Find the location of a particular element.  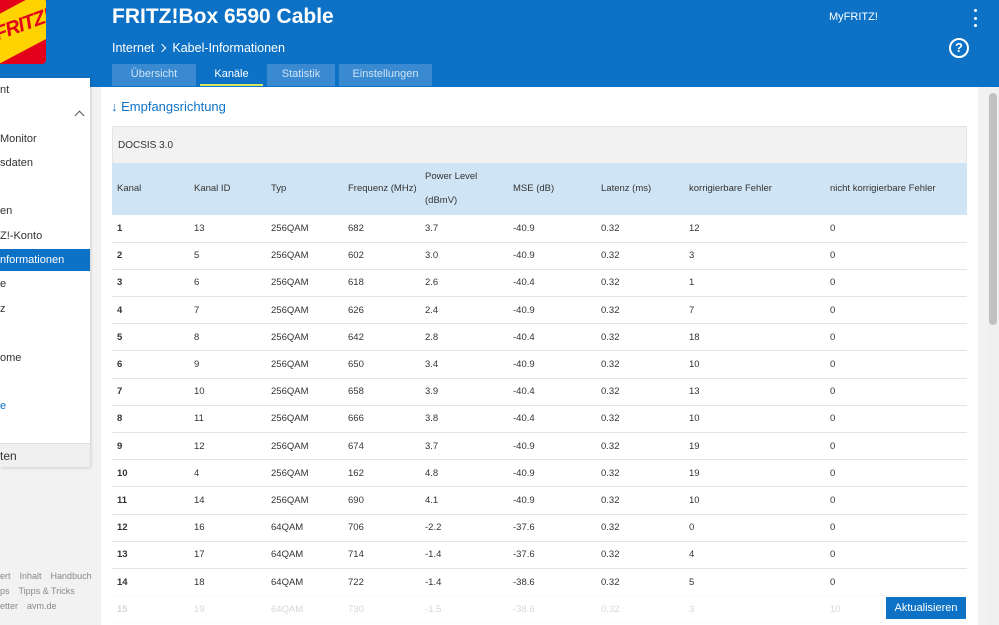

table-row: 6 9 256QAM 650 3.4 -40.9 0.32 10 0 is located at coordinates (539, 364).